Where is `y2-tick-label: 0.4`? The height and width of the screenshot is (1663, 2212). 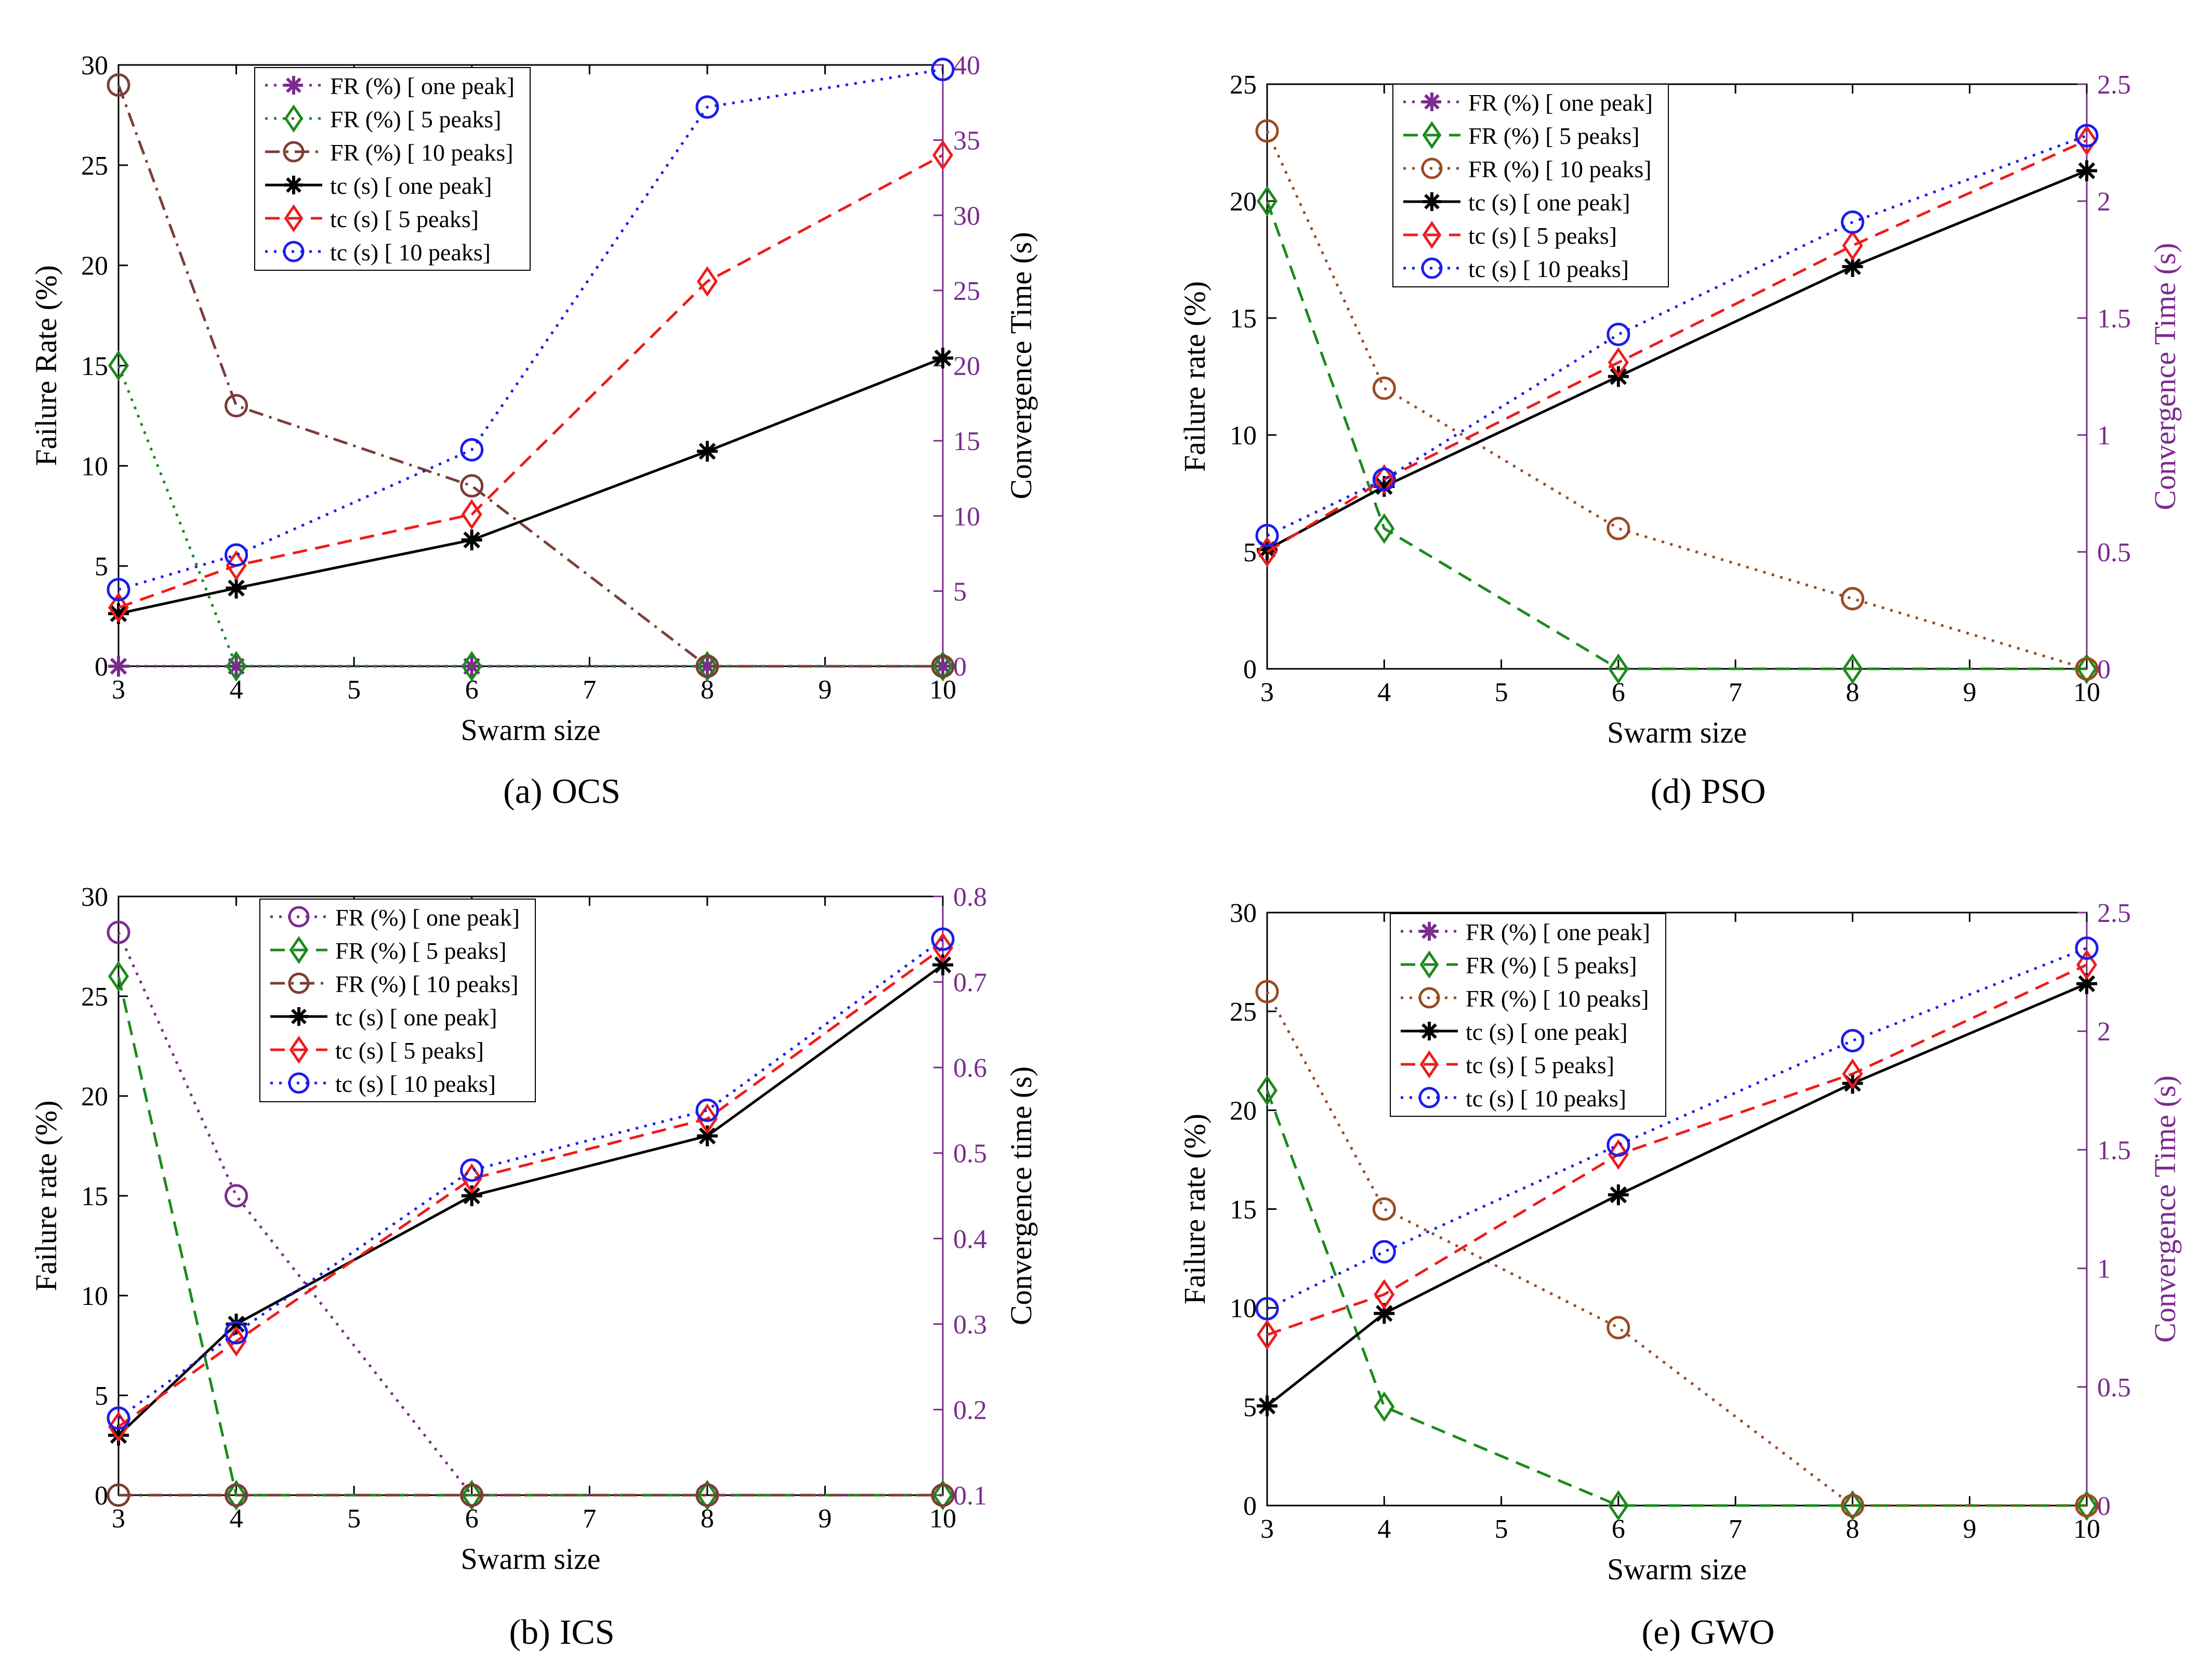
y2-tick-label: 0.4 is located at coordinates (970, 1239).